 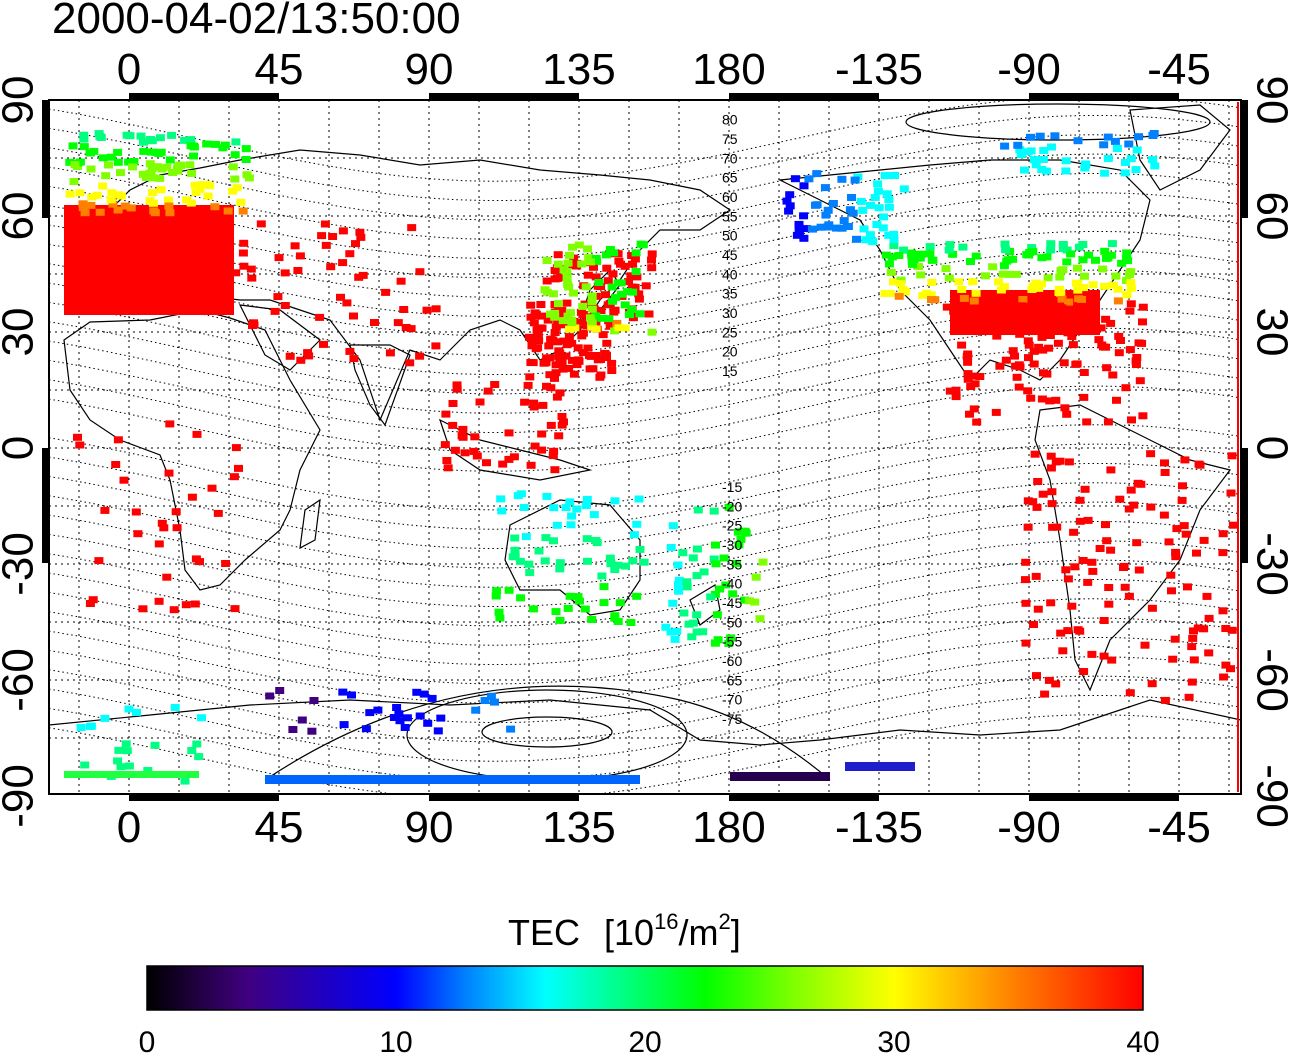 What do you see at coordinates (147, 1041) in the screenshot?
I see `colorbar-tick-label: 0` at bounding box center [147, 1041].